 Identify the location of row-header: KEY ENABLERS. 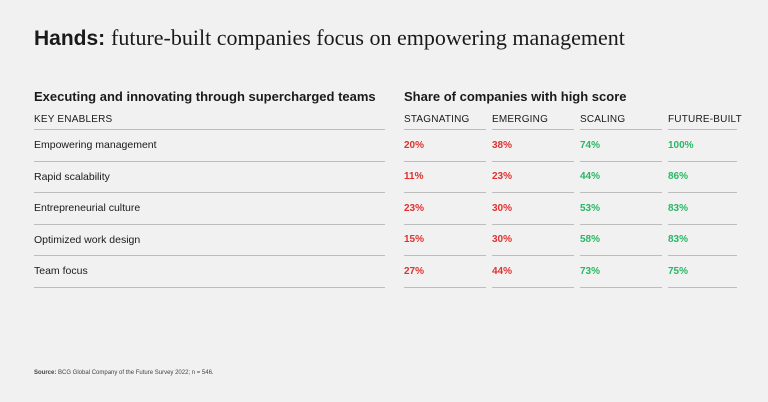
(73, 119).